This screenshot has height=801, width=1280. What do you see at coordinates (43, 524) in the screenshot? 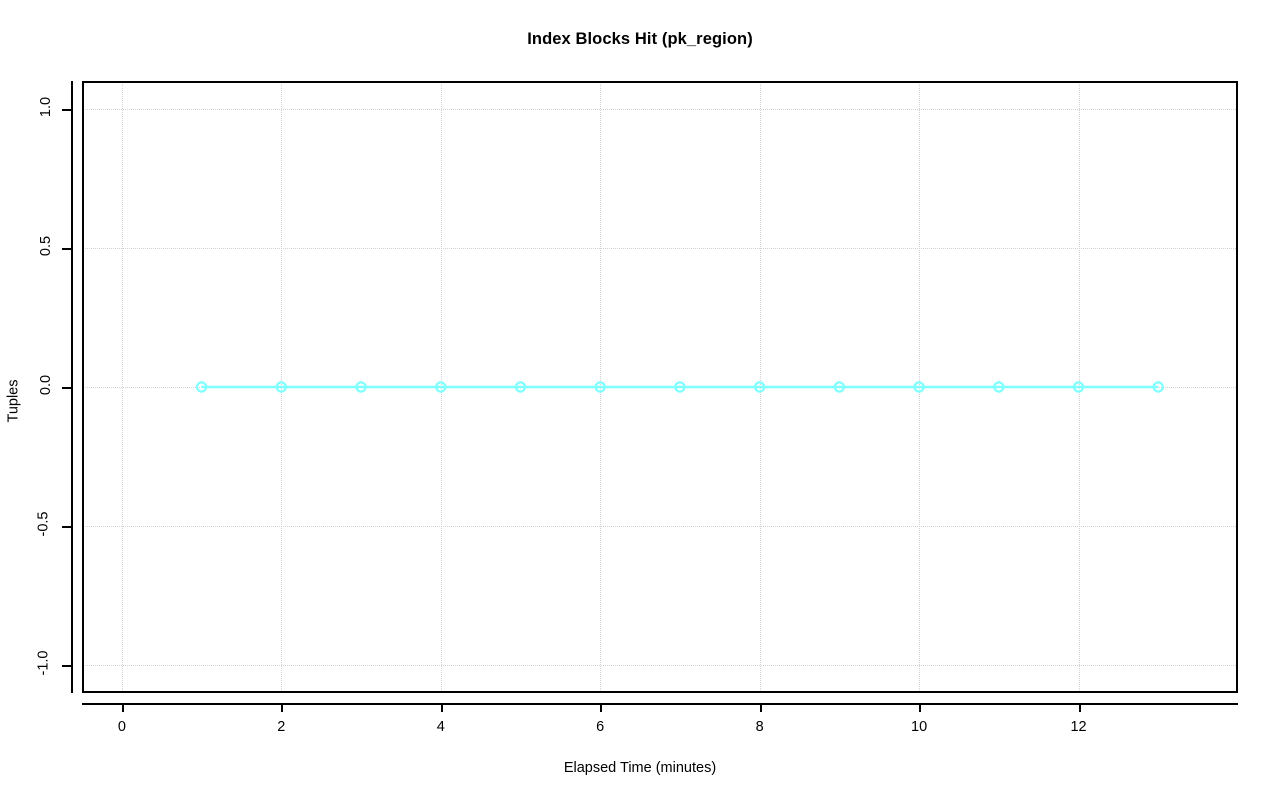
I see `y-axis-tick-label: -0.5` at bounding box center [43, 524].